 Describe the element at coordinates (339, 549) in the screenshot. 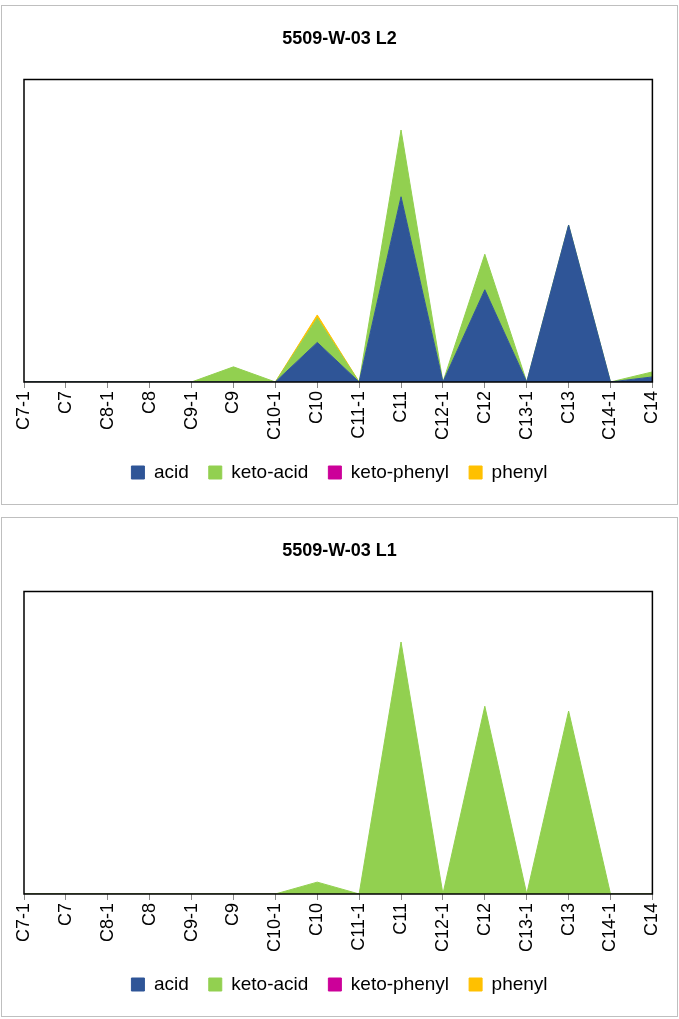

I see `chart-title: 5509-W-03 L1` at that location.